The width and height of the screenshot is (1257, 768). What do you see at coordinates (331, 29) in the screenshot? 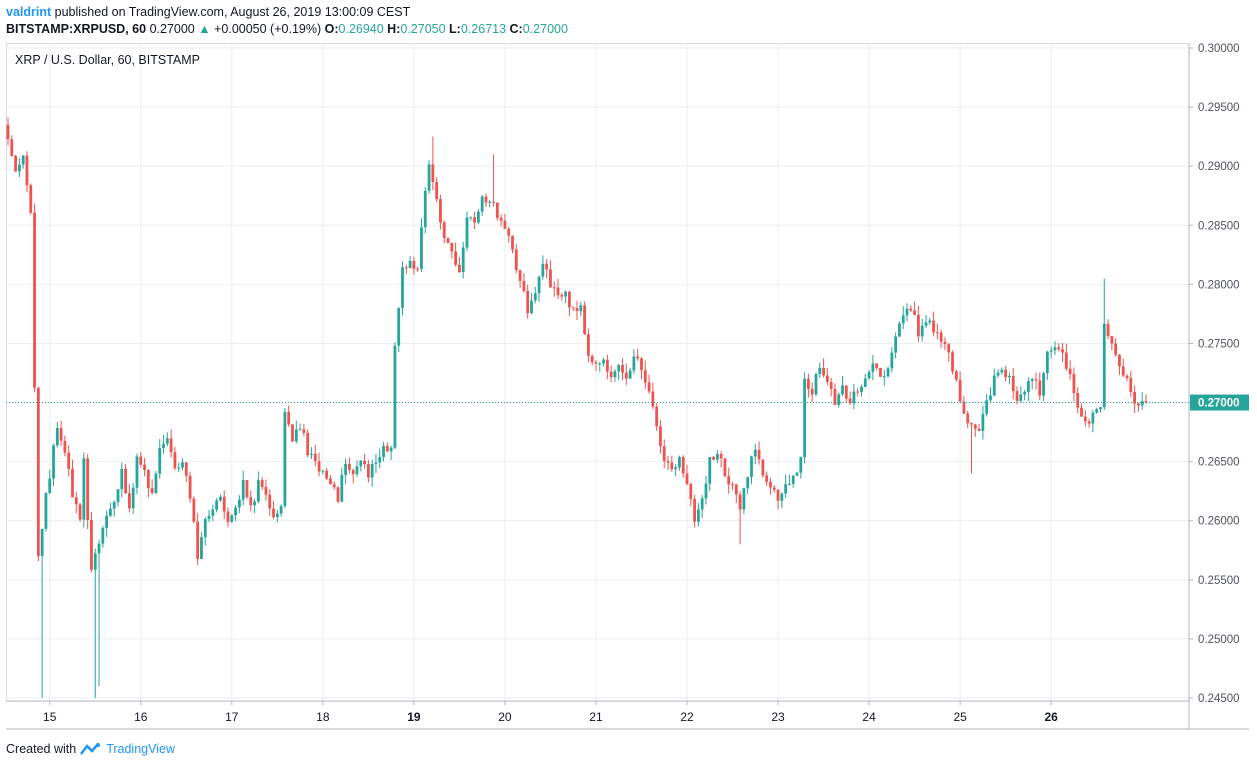
I see `open-label: O:` at bounding box center [331, 29].